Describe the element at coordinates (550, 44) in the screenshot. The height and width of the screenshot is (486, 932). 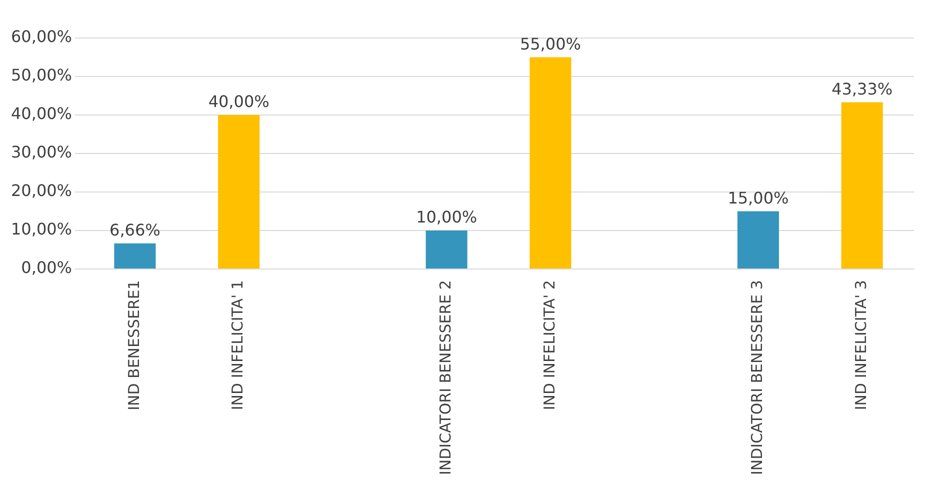
I see `data-label: 55,00%` at that location.